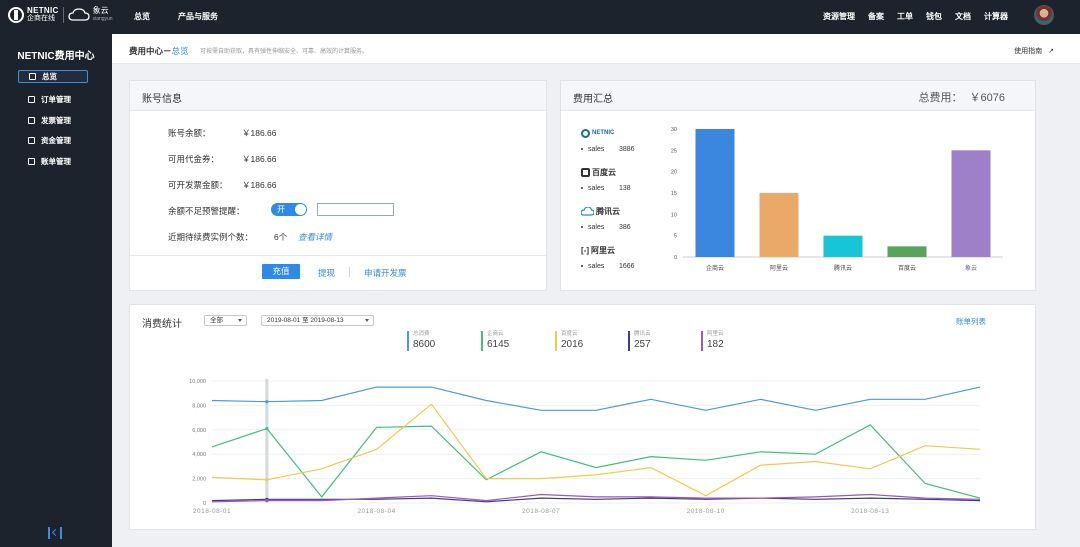 The height and width of the screenshot is (547, 1080). I want to click on legend-qishang: 企商云 6145, so click(495, 341).